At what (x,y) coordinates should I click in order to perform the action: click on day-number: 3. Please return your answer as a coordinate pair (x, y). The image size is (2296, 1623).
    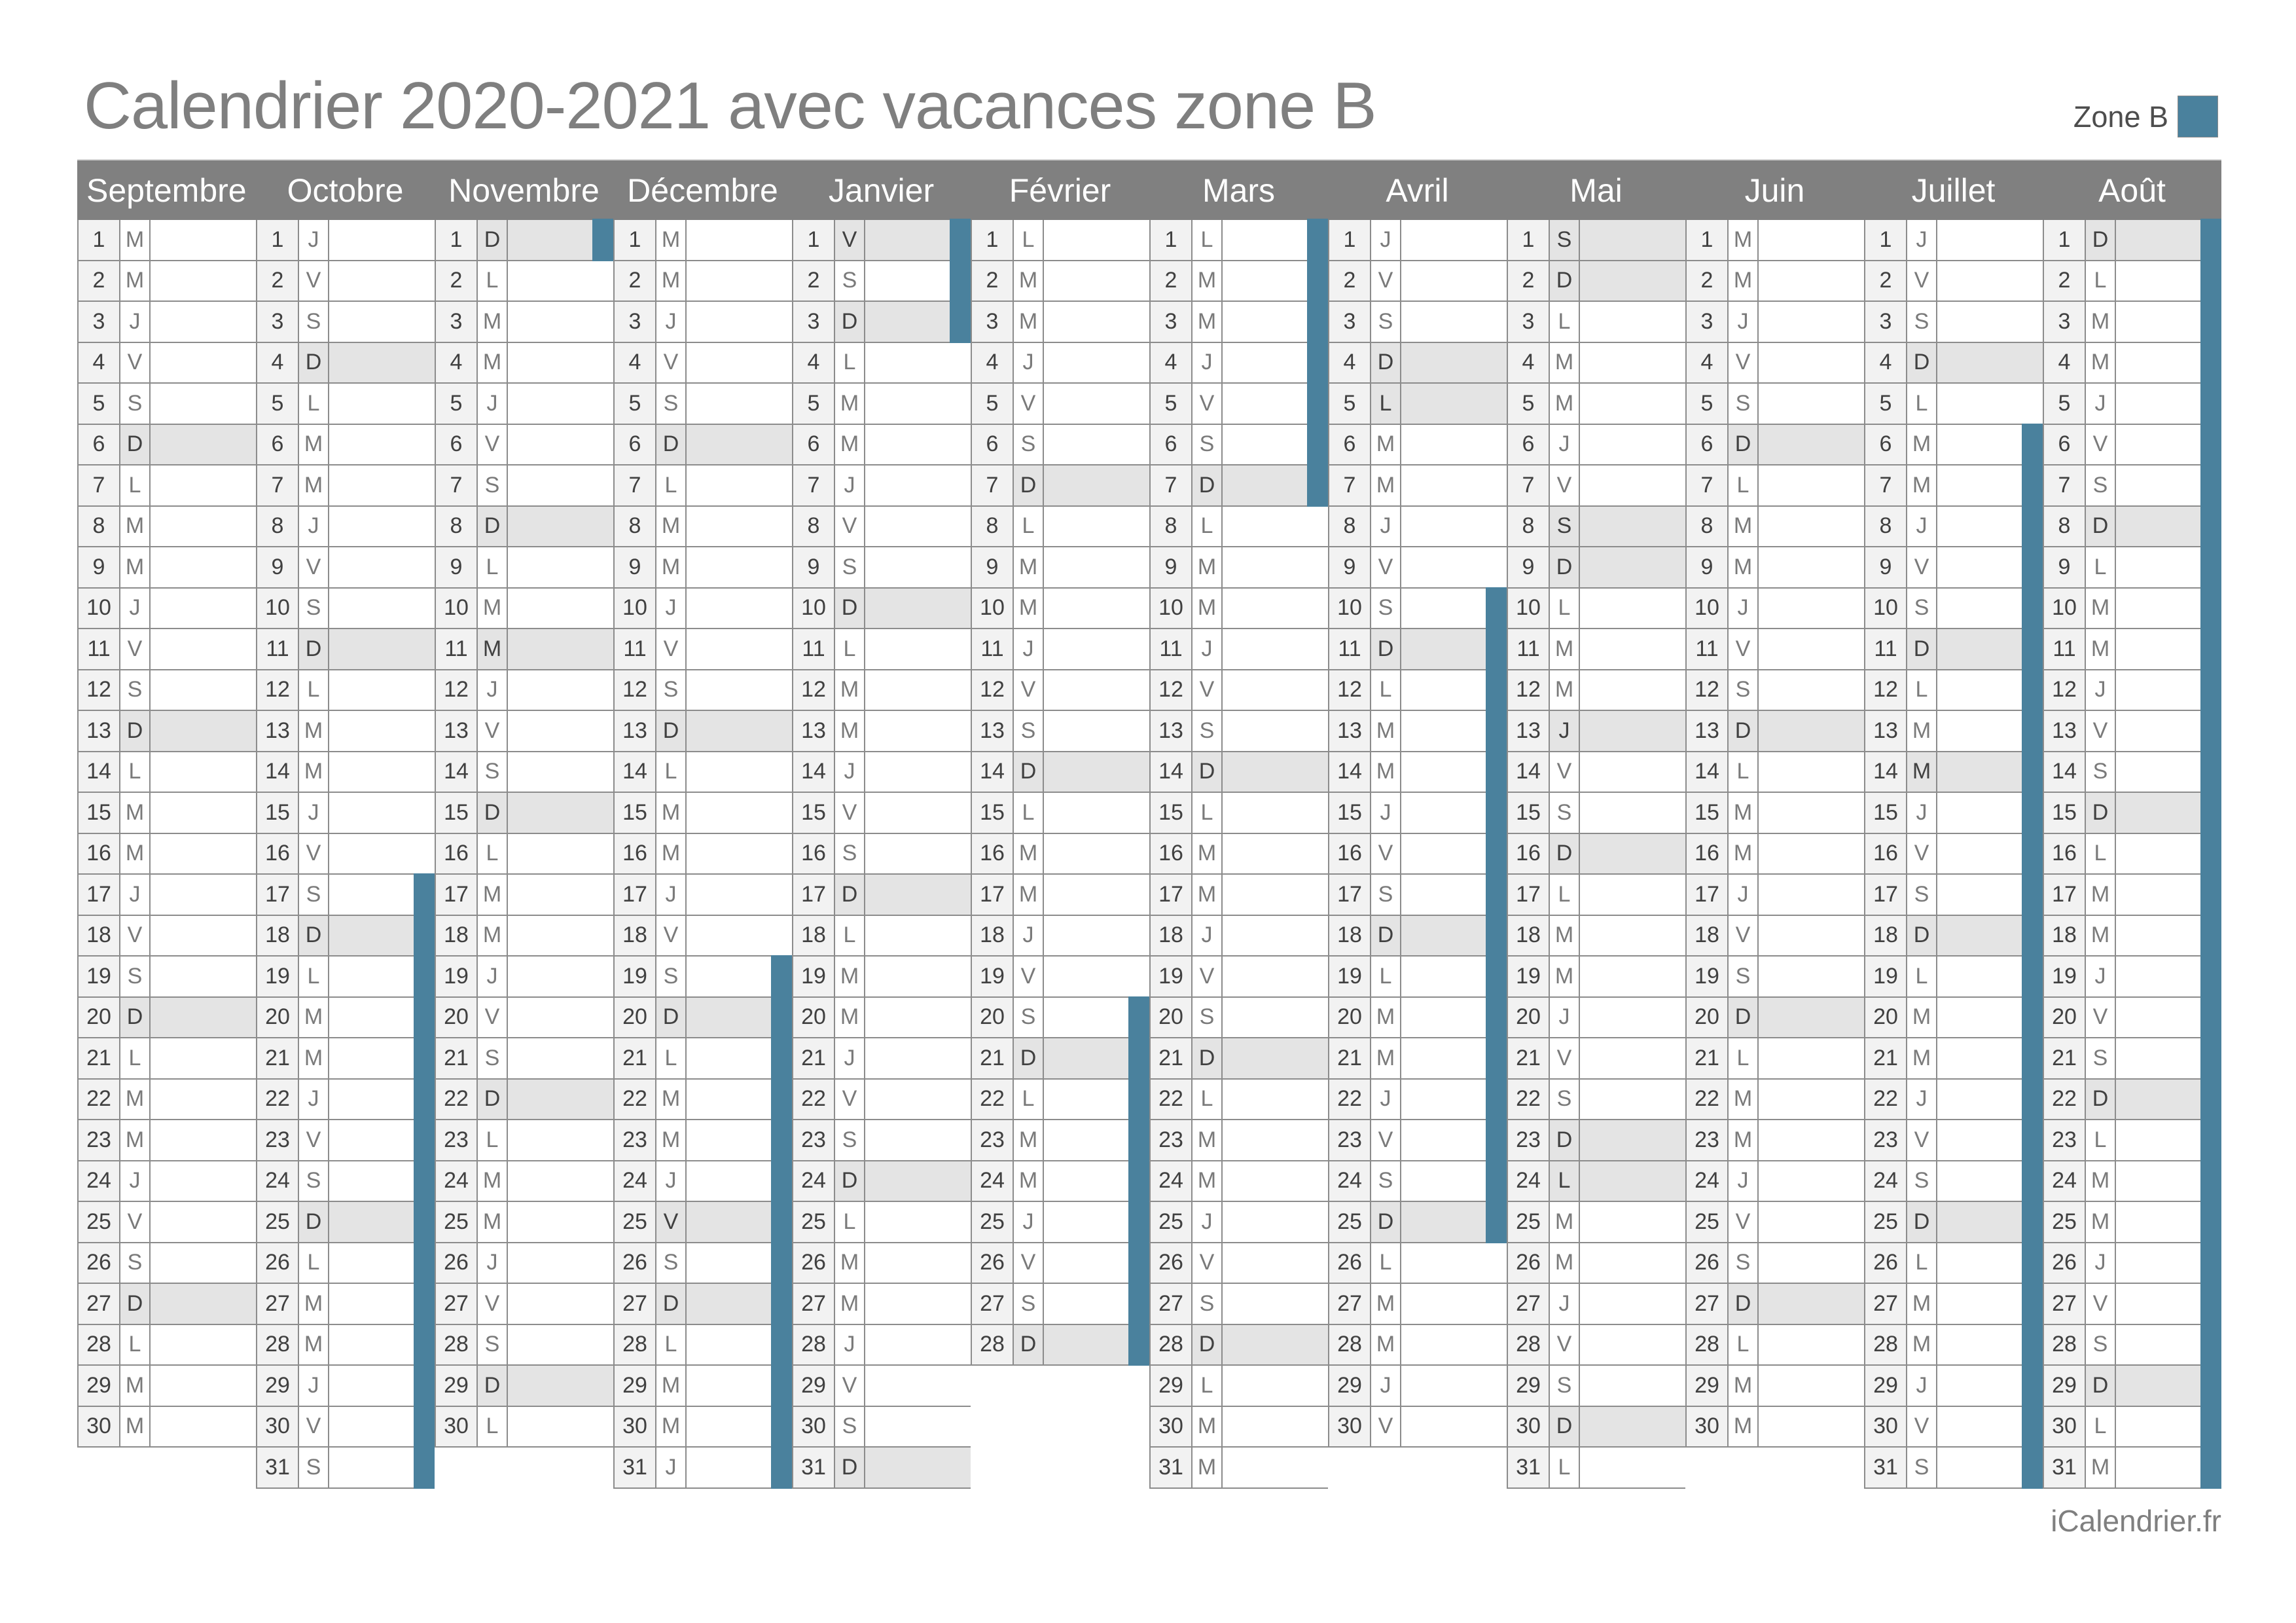
    Looking at the image, I should click on (2065, 322).